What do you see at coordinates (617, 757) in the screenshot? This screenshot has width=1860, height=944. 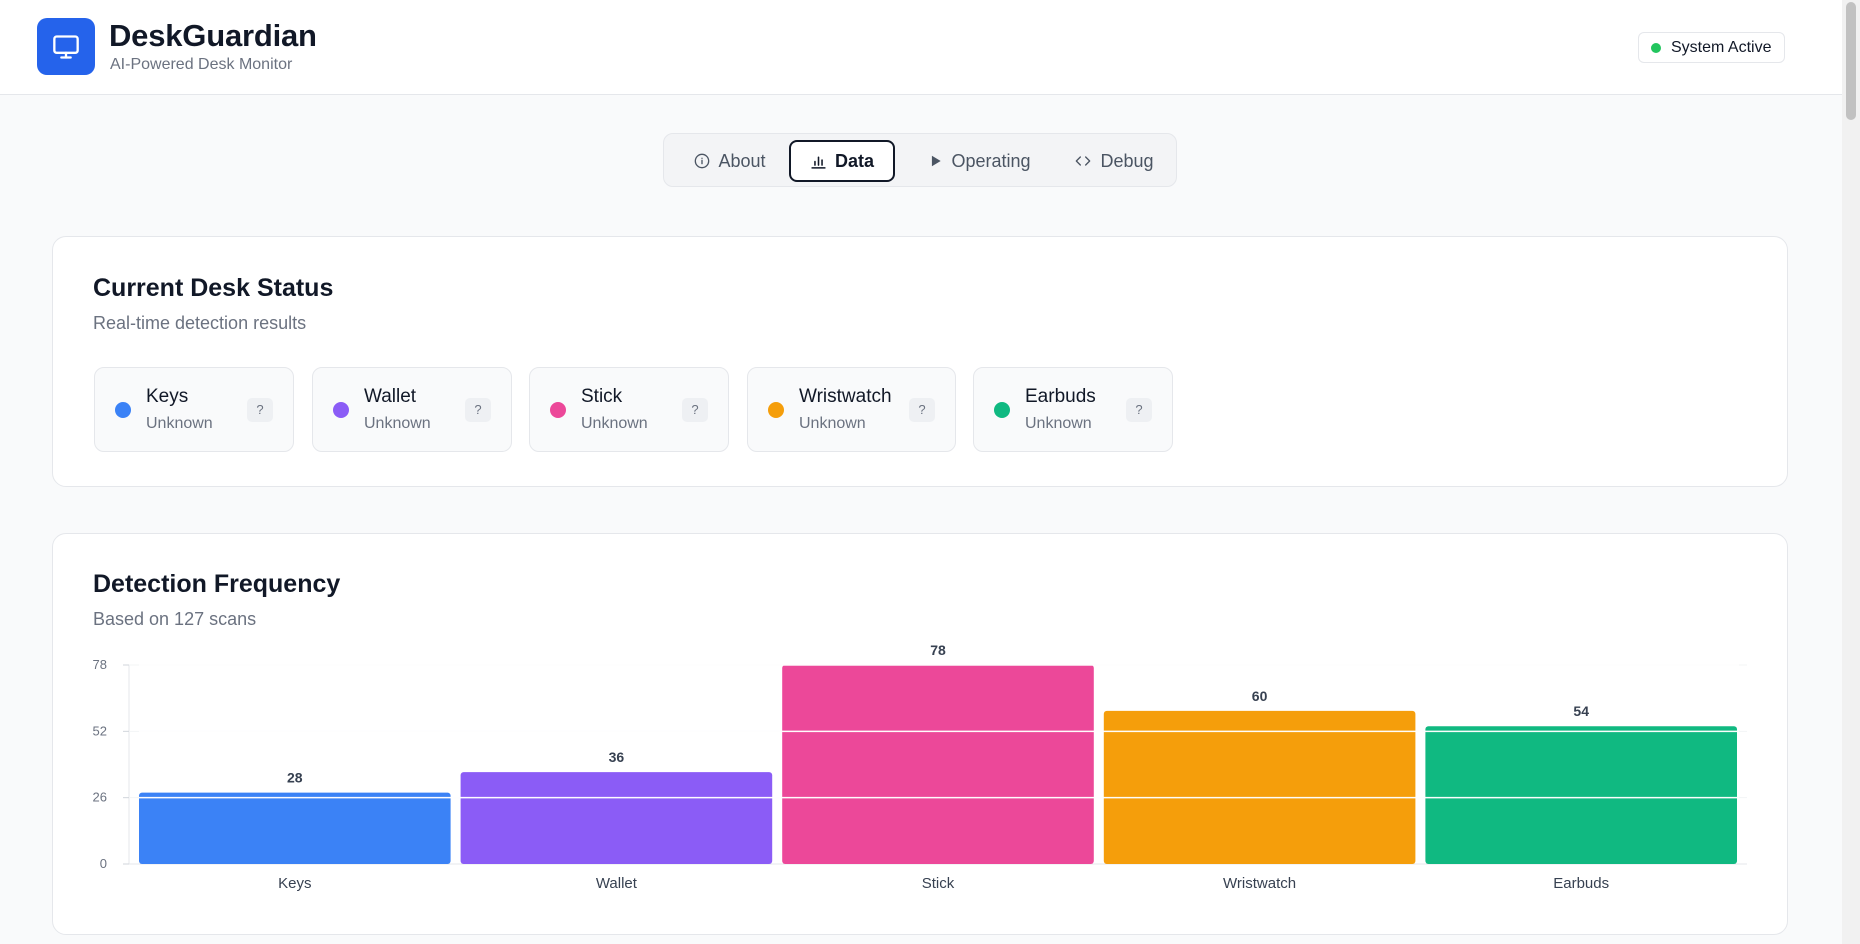 I see `bar-value-label: 36` at bounding box center [617, 757].